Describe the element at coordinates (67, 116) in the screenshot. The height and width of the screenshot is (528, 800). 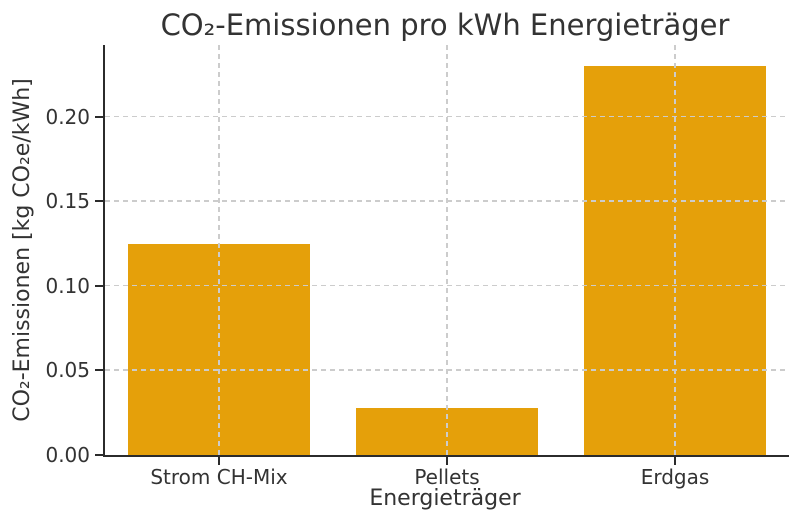
I see `y-tick-label: 0.20` at that location.